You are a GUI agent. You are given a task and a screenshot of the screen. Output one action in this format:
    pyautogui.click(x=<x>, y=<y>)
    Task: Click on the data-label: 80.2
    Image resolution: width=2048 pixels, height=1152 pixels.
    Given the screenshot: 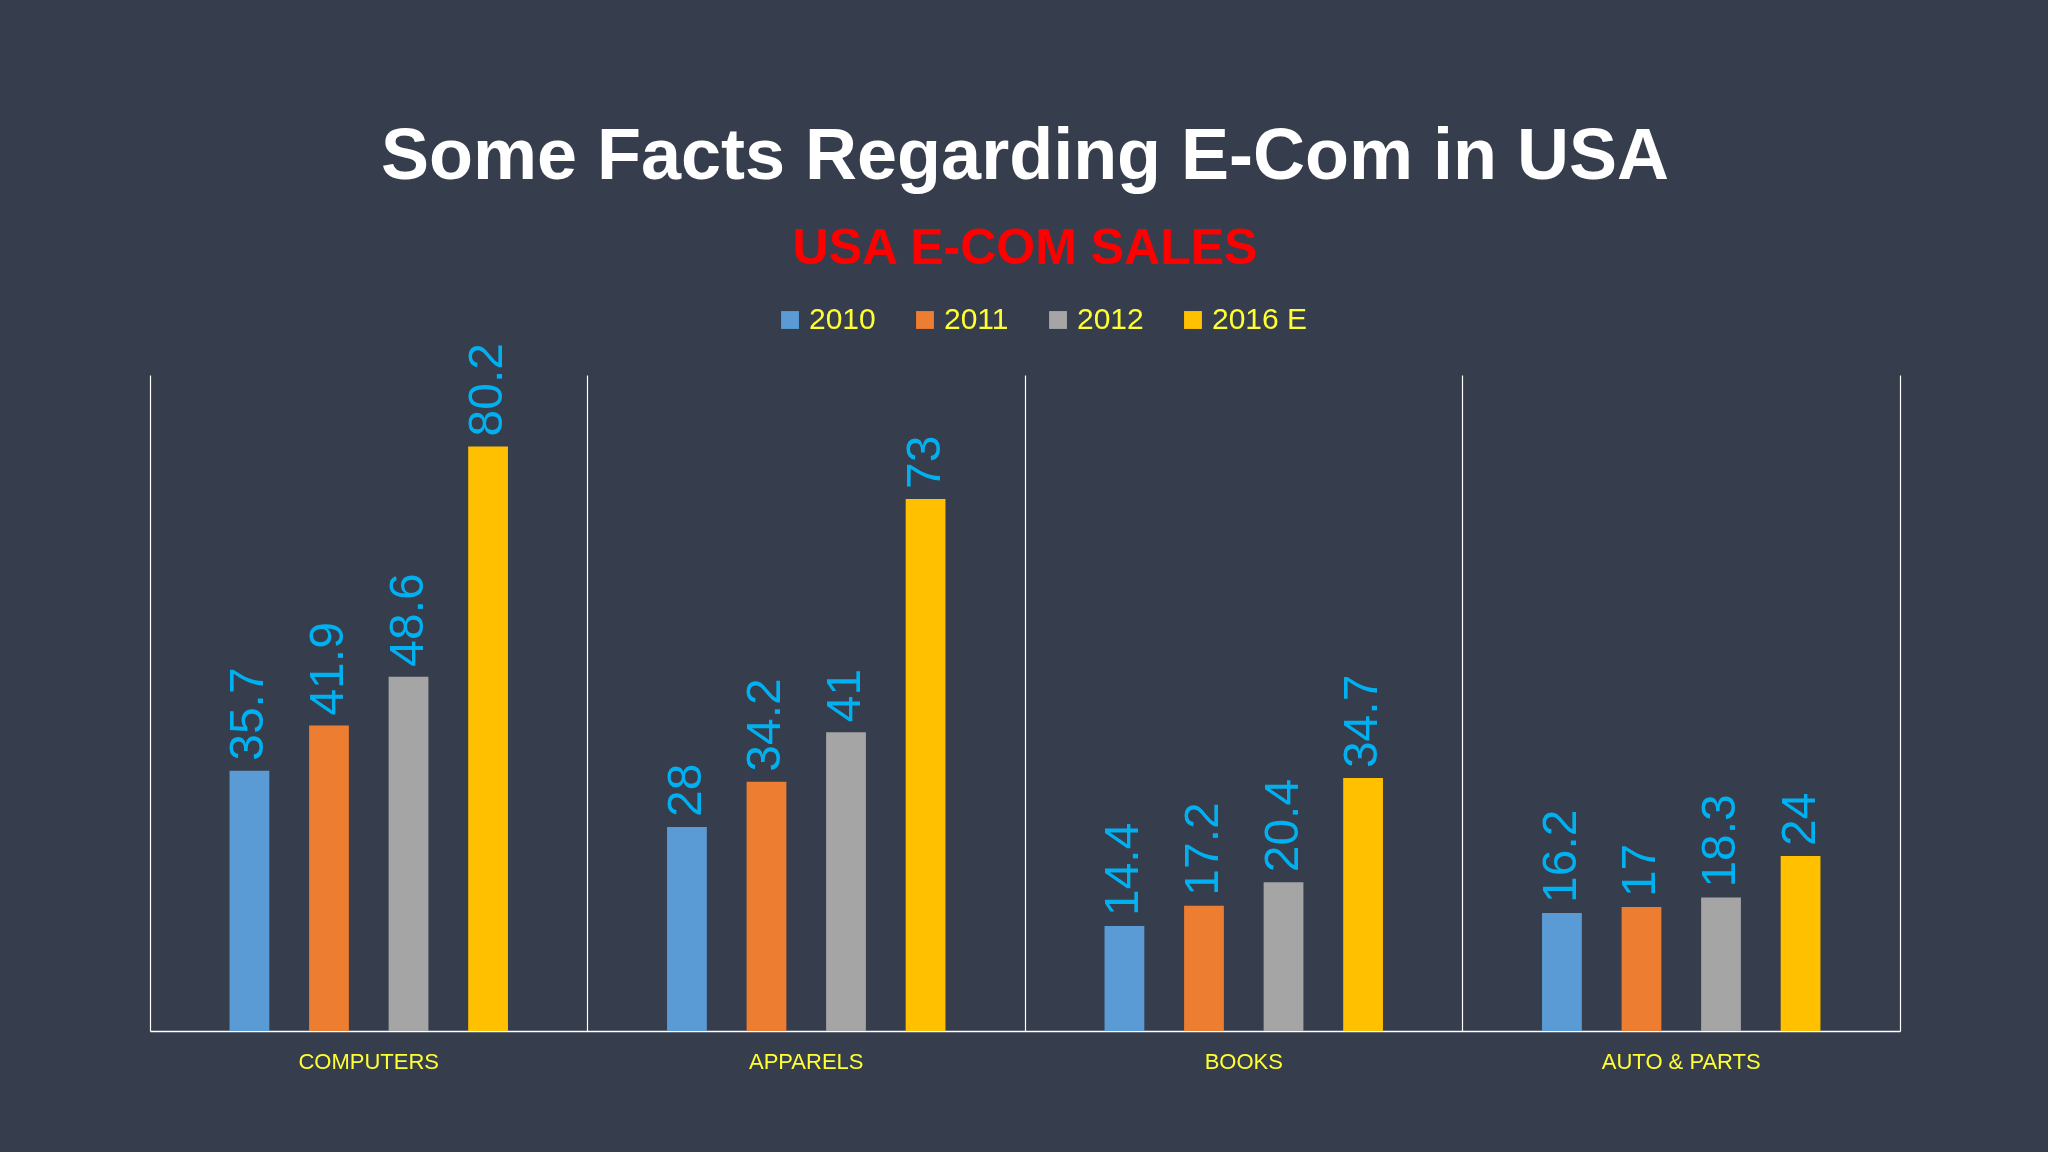 What is the action you would take?
    pyautogui.click(x=486, y=390)
    